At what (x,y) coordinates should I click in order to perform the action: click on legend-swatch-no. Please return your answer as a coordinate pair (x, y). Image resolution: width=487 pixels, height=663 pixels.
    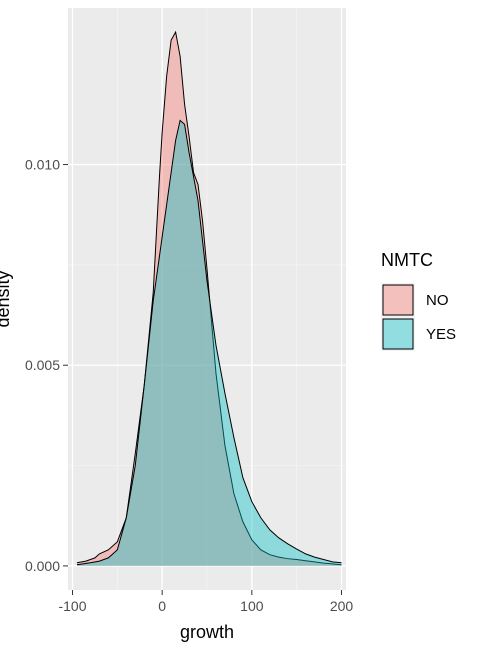
    Looking at the image, I should click on (398, 300).